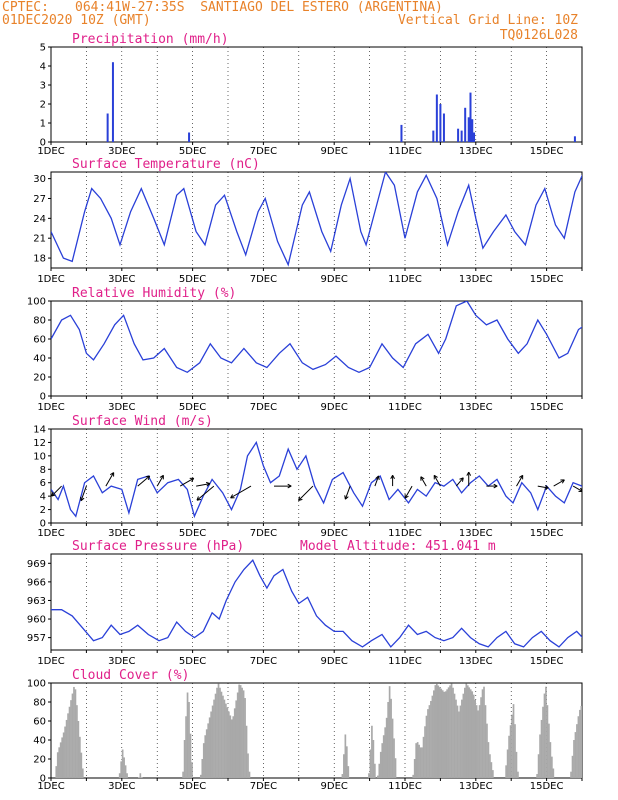 The image size is (618, 800). What do you see at coordinates (43, 779) in the screenshot?
I see `y-tick-label: 0` at bounding box center [43, 779].